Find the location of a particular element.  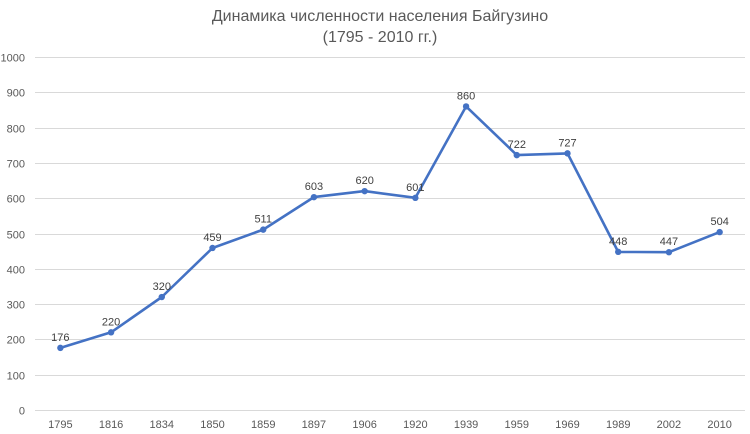

chart-title: Динамика численности населения Байгузино is located at coordinates (380, 16).